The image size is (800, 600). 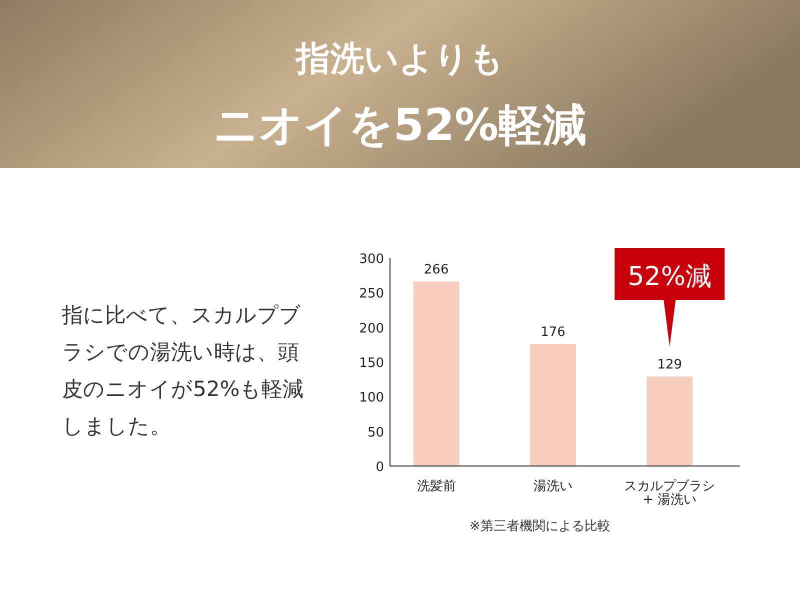 What do you see at coordinates (182, 370) in the screenshot?
I see `text: 指に比べて、スカルプブラシでの湯洗い時は、頭皮のニオイが52%も軽減しました。` at bounding box center [182, 370].